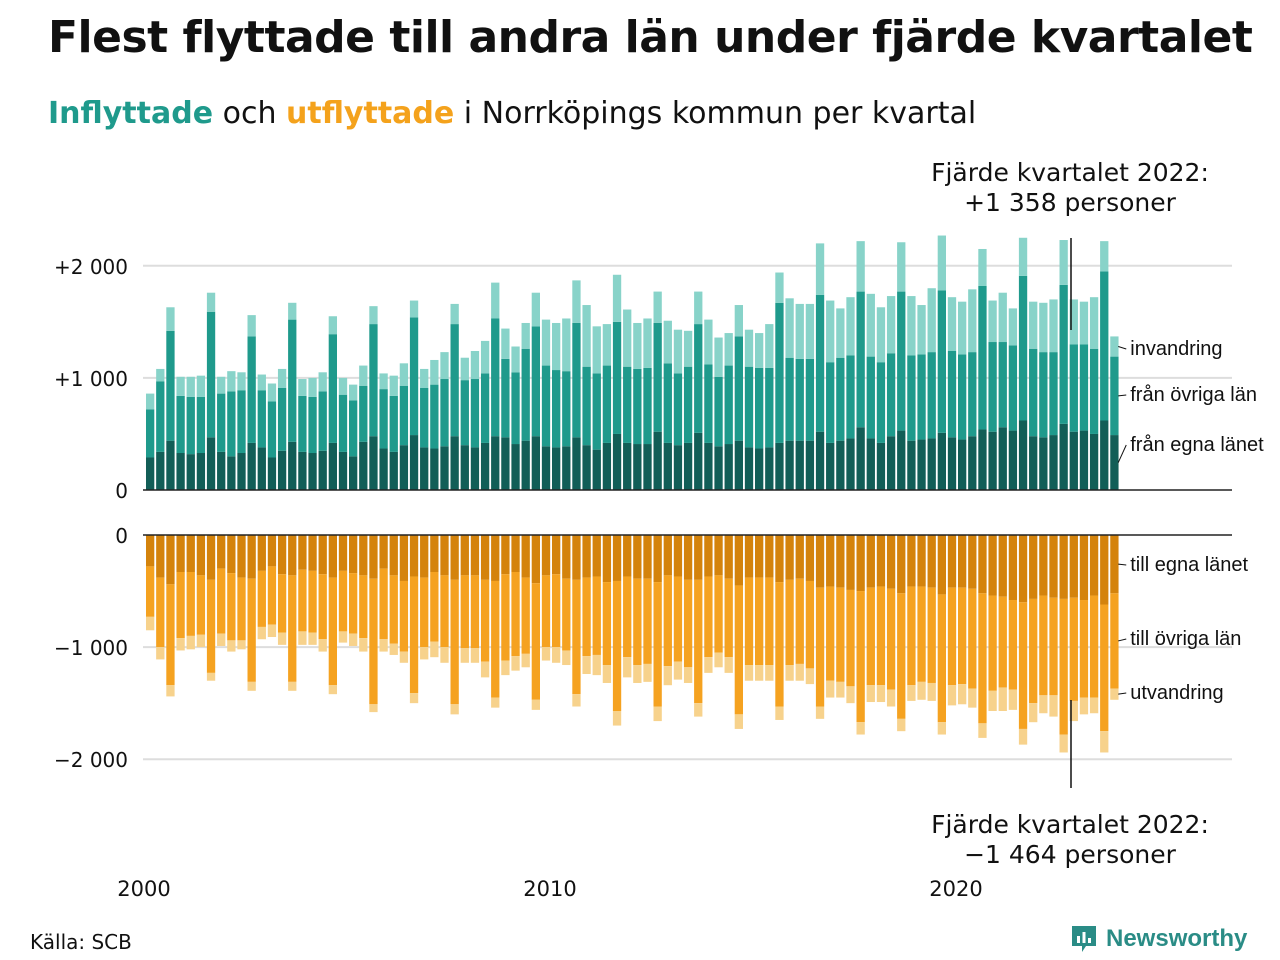  What do you see at coordinates (91, 760) in the screenshot?
I see `y-tick-label: −2 000` at bounding box center [91, 760].